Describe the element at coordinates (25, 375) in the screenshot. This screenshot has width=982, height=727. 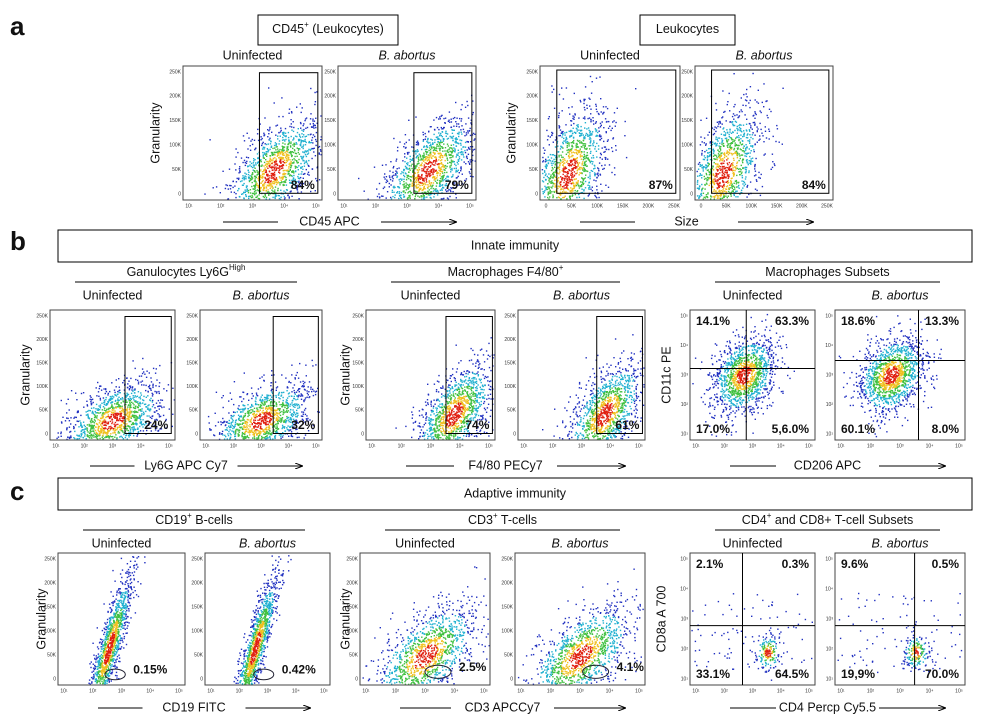
I see `y-axis-label: Granularity` at that location.